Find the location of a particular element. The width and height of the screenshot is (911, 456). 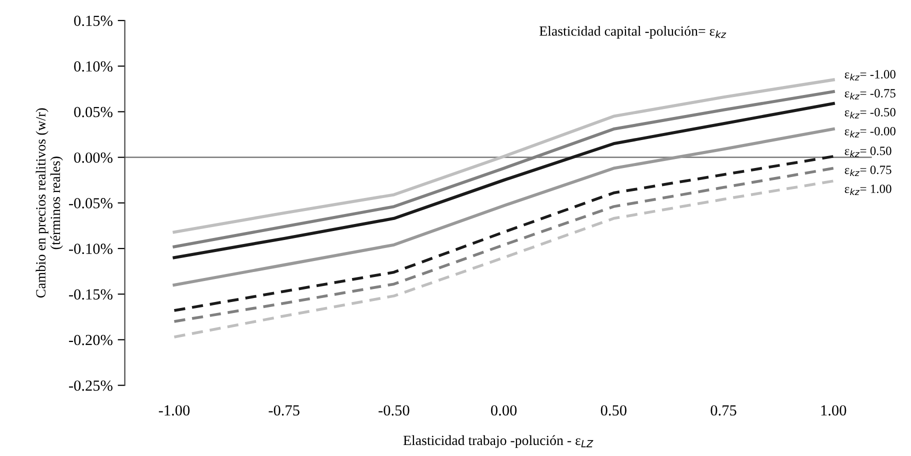

series-label: ε$_{kz}$= -0.75 is located at coordinates (870, 94).